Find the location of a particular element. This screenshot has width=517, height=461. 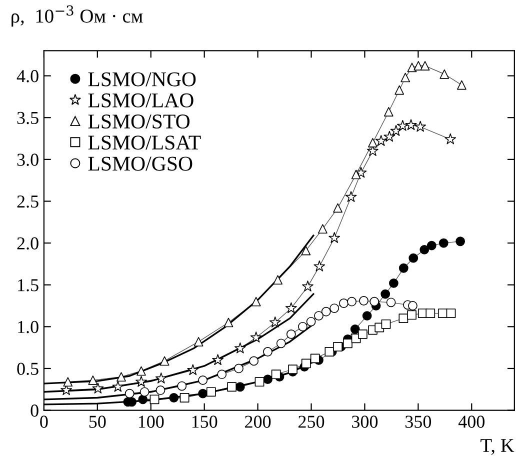

x-tick-label: 250 is located at coordinates (311, 422).